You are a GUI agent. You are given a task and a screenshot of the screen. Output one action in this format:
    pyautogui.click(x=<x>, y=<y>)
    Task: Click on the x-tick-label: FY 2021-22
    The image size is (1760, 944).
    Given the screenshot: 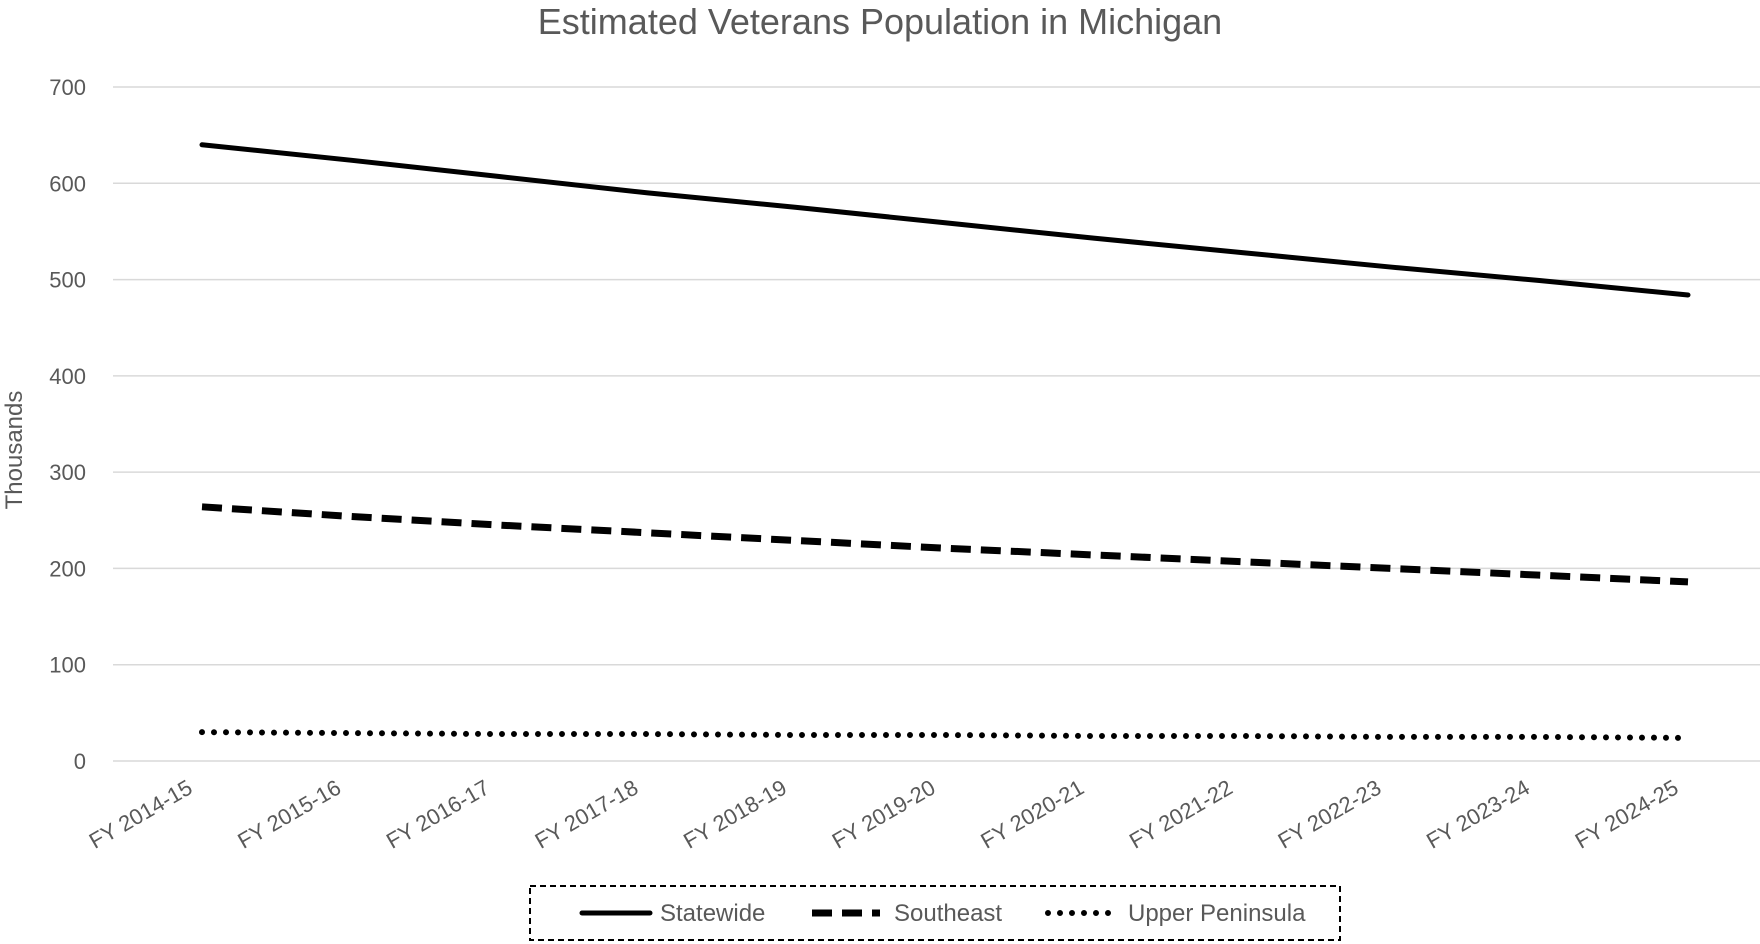 What is the action you would take?
    pyautogui.click(x=1181, y=814)
    